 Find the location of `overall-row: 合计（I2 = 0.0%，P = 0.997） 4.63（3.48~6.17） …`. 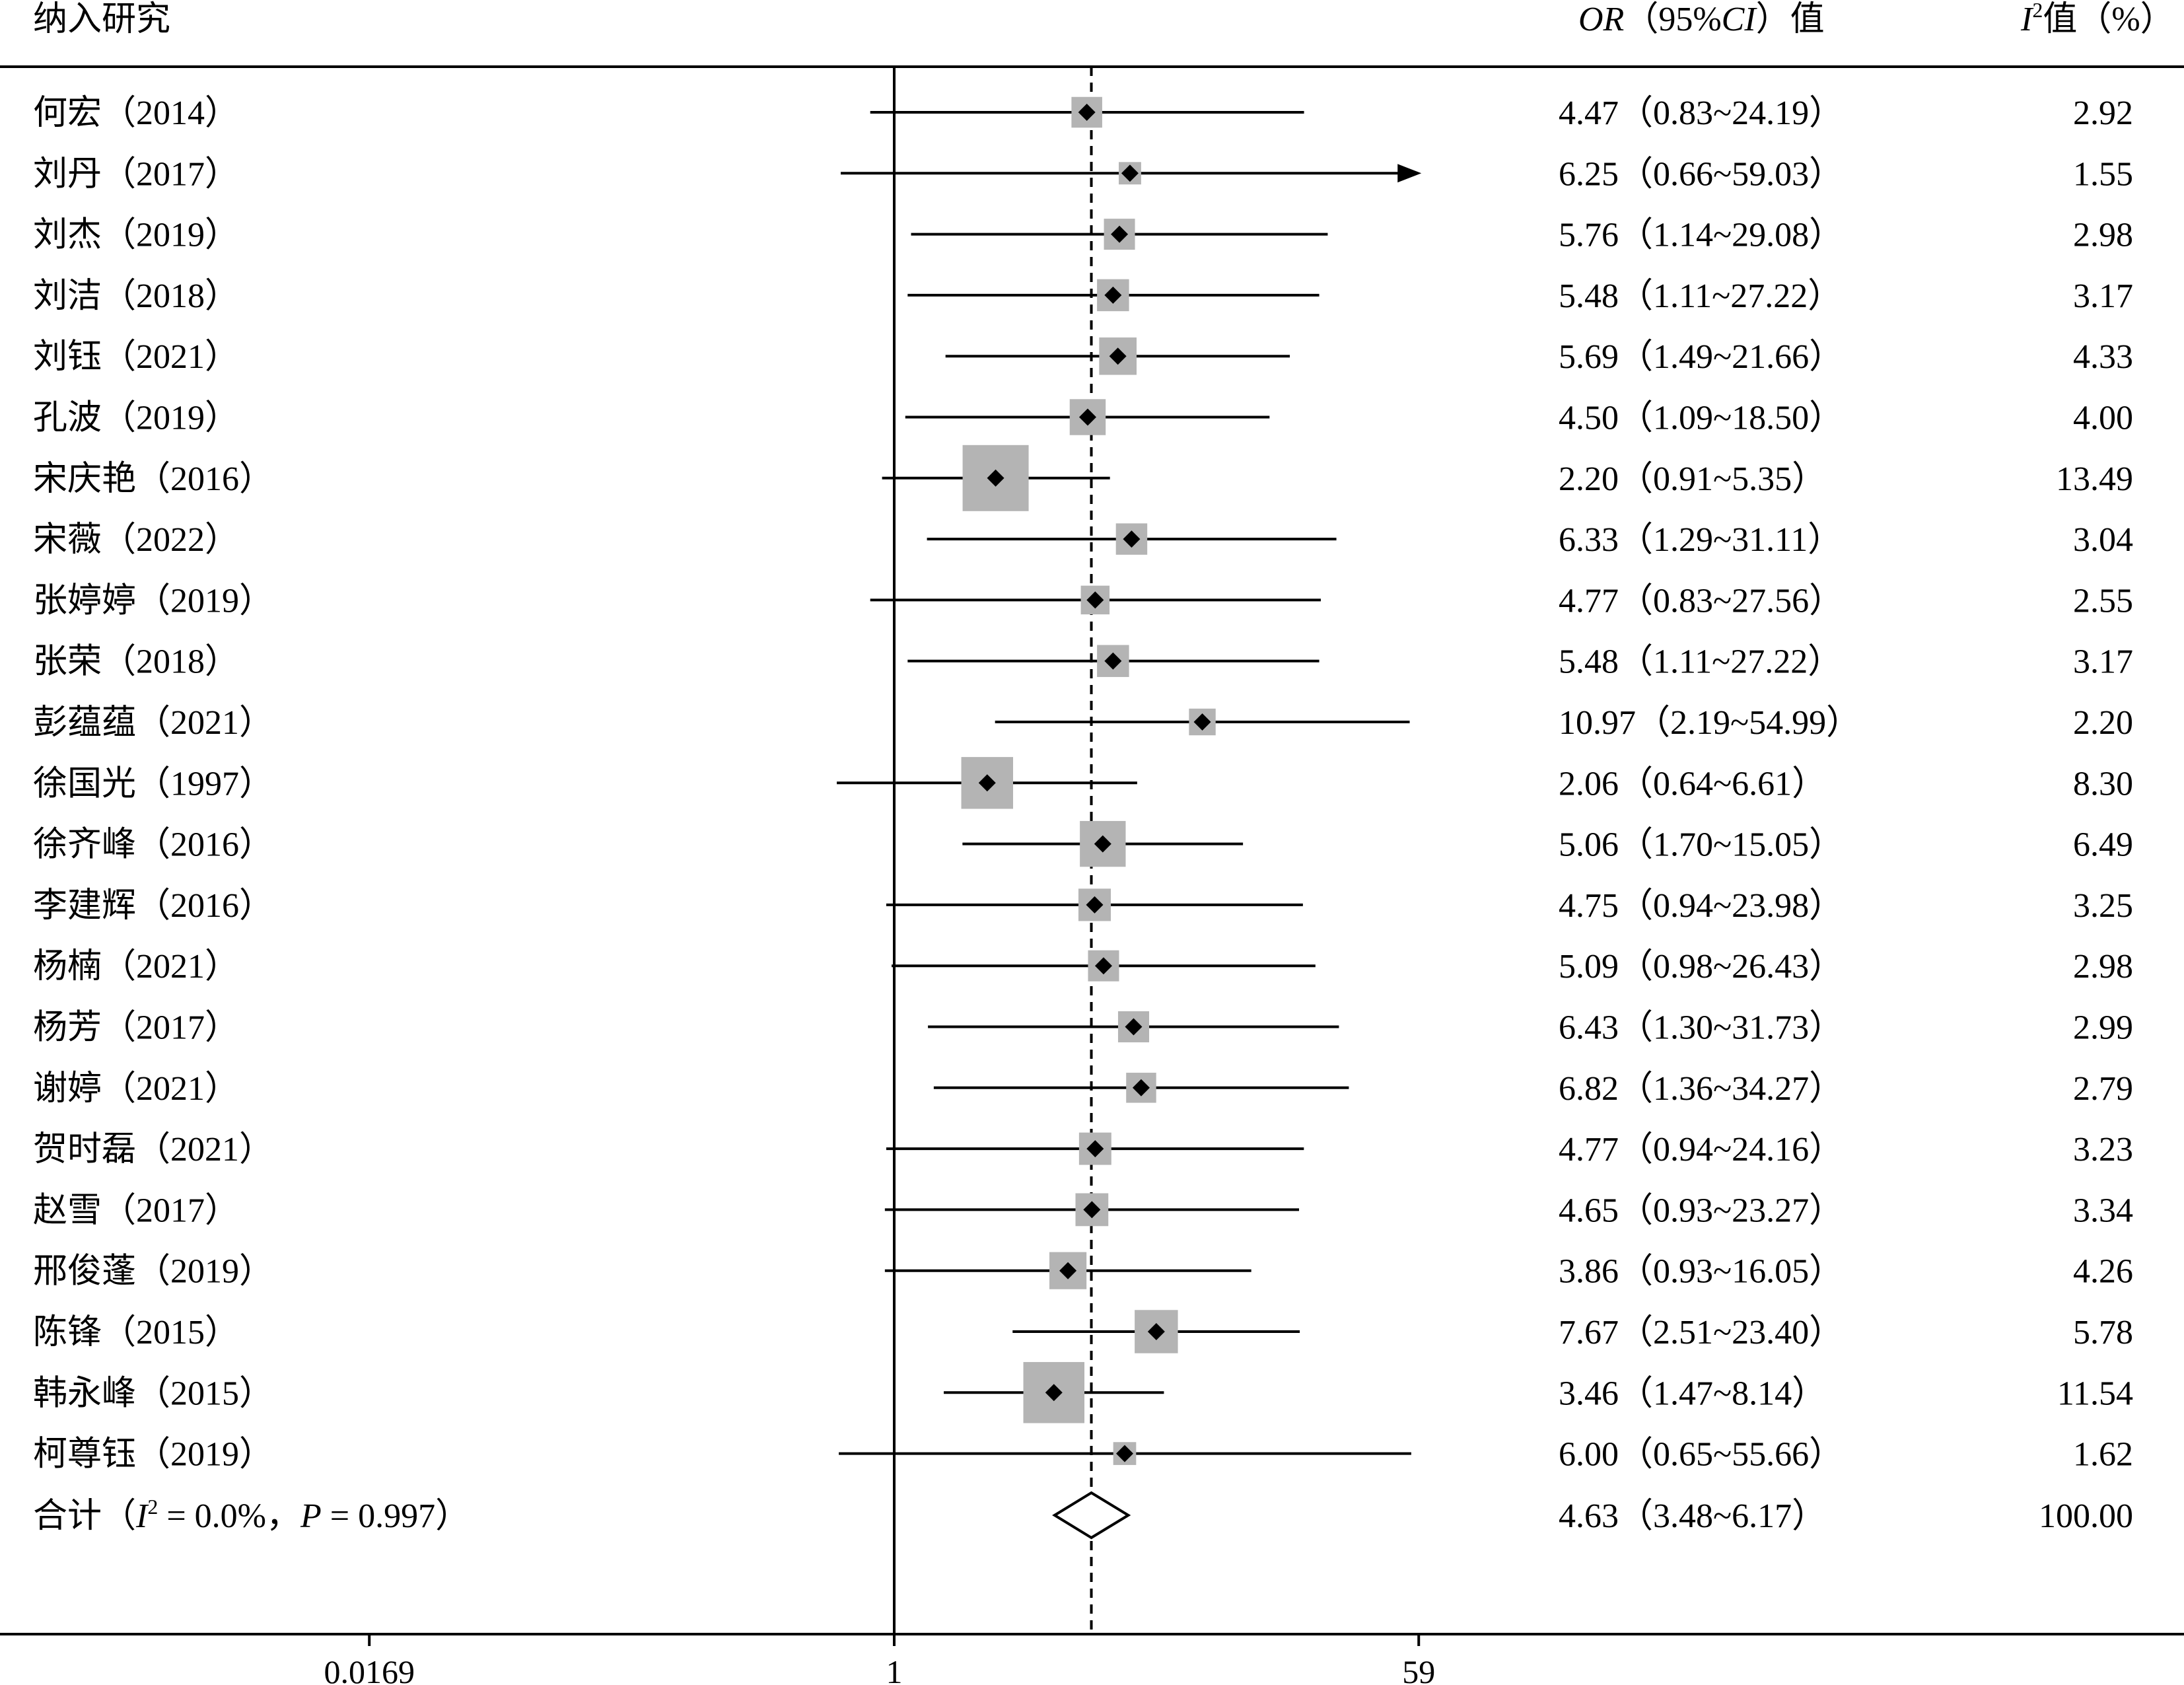

overall-row: 合计（I2 = 0.0%，P = 0.997） 4.63（3.48~6.17） … is located at coordinates (1083, 1515).